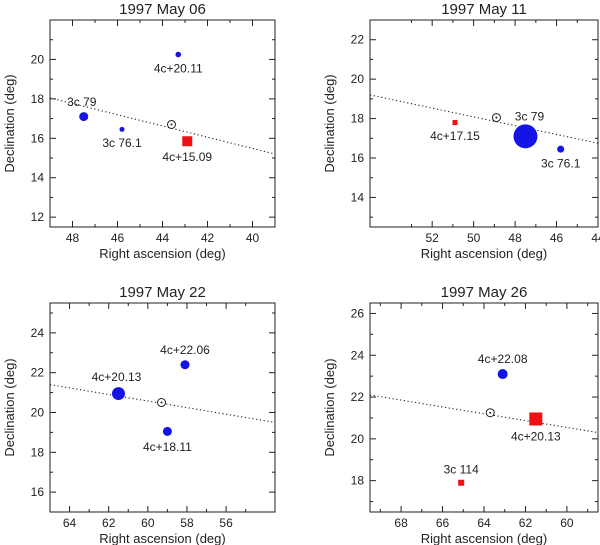 This screenshot has width=600, height=545. What do you see at coordinates (401, 523) in the screenshot?
I see `x-tick-label: 68` at bounding box center [401, 523].